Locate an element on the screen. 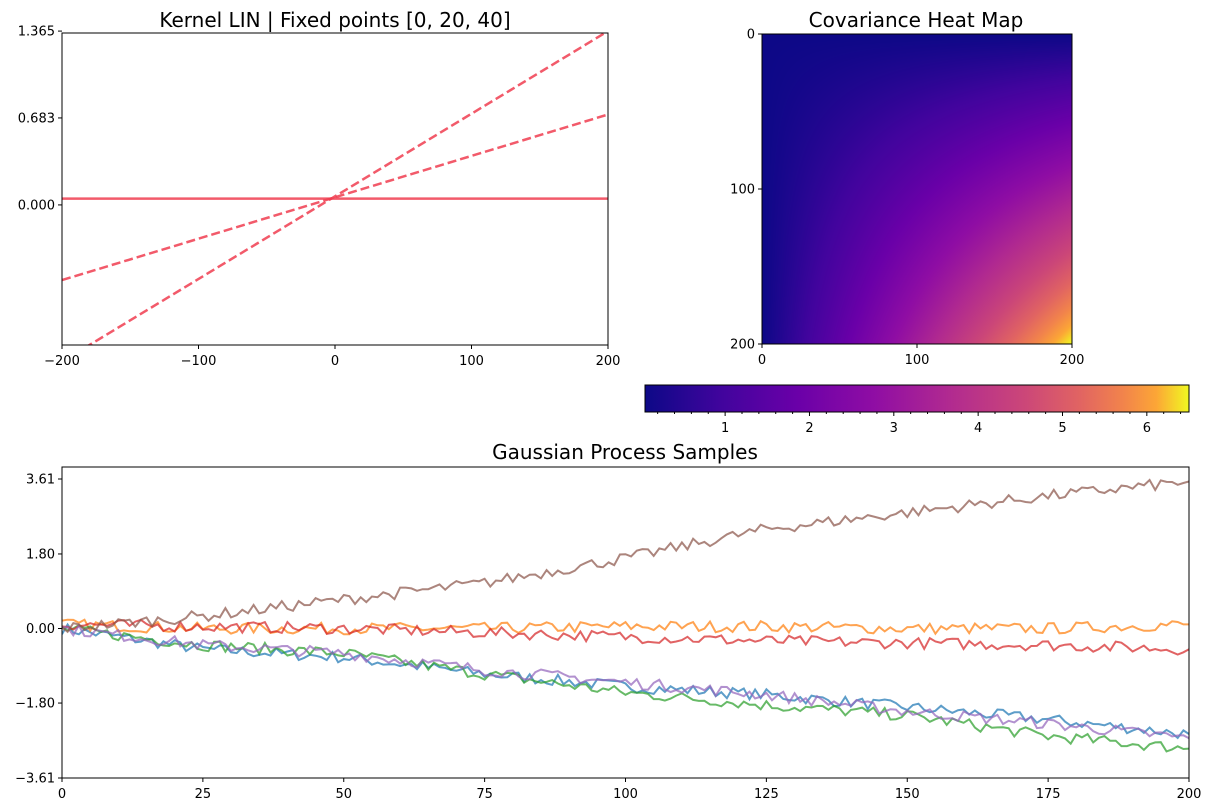 The height and width of the screenshot is (811, 1211). colorbar-frame is located at coordinates (917, 398).